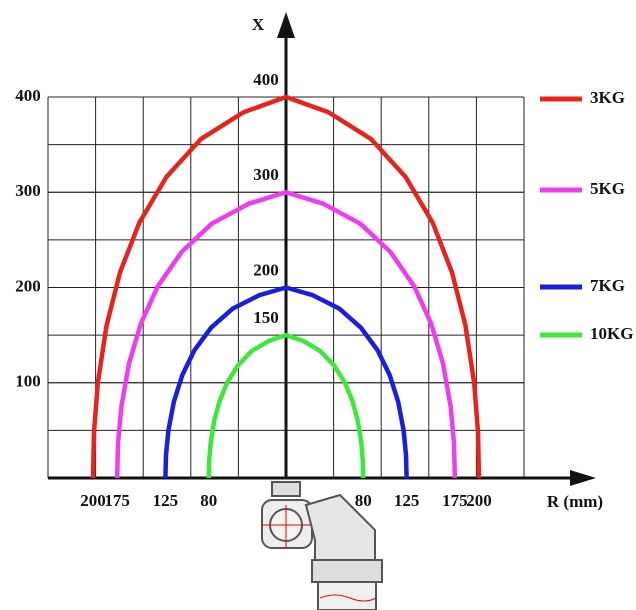 The width and height of the screenshot is (636, 610). I want to click on y-tick-label: 400, so click(28, 95).